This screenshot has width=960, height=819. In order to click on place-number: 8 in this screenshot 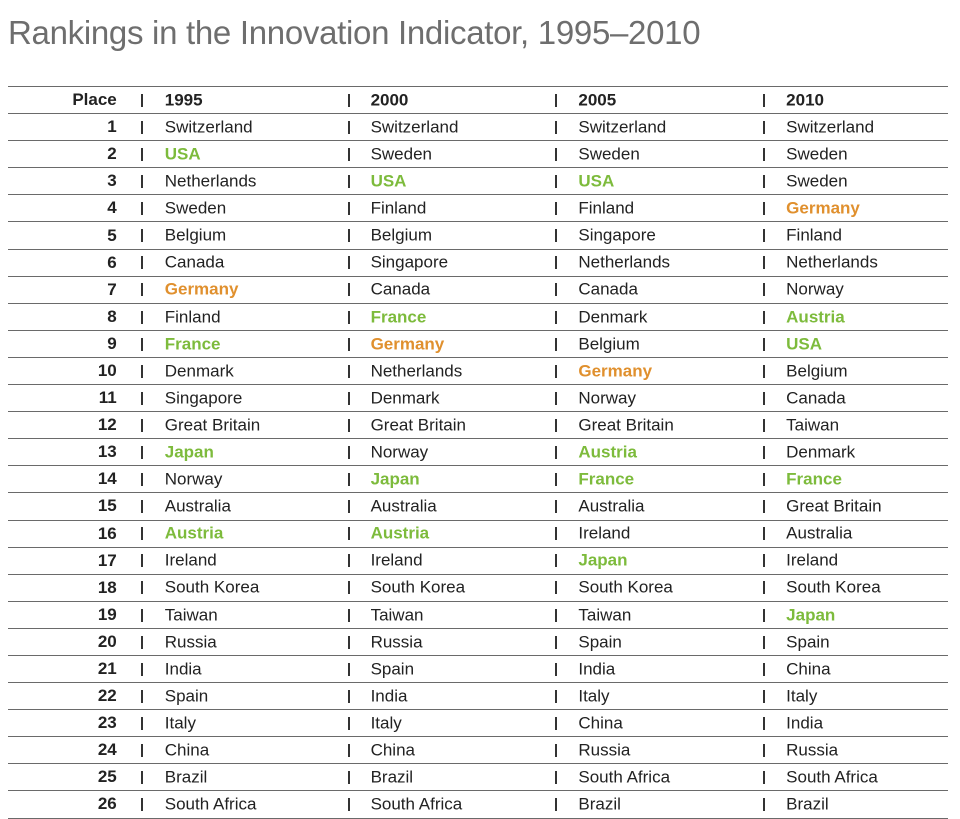, I will do `click(62, 317)`.